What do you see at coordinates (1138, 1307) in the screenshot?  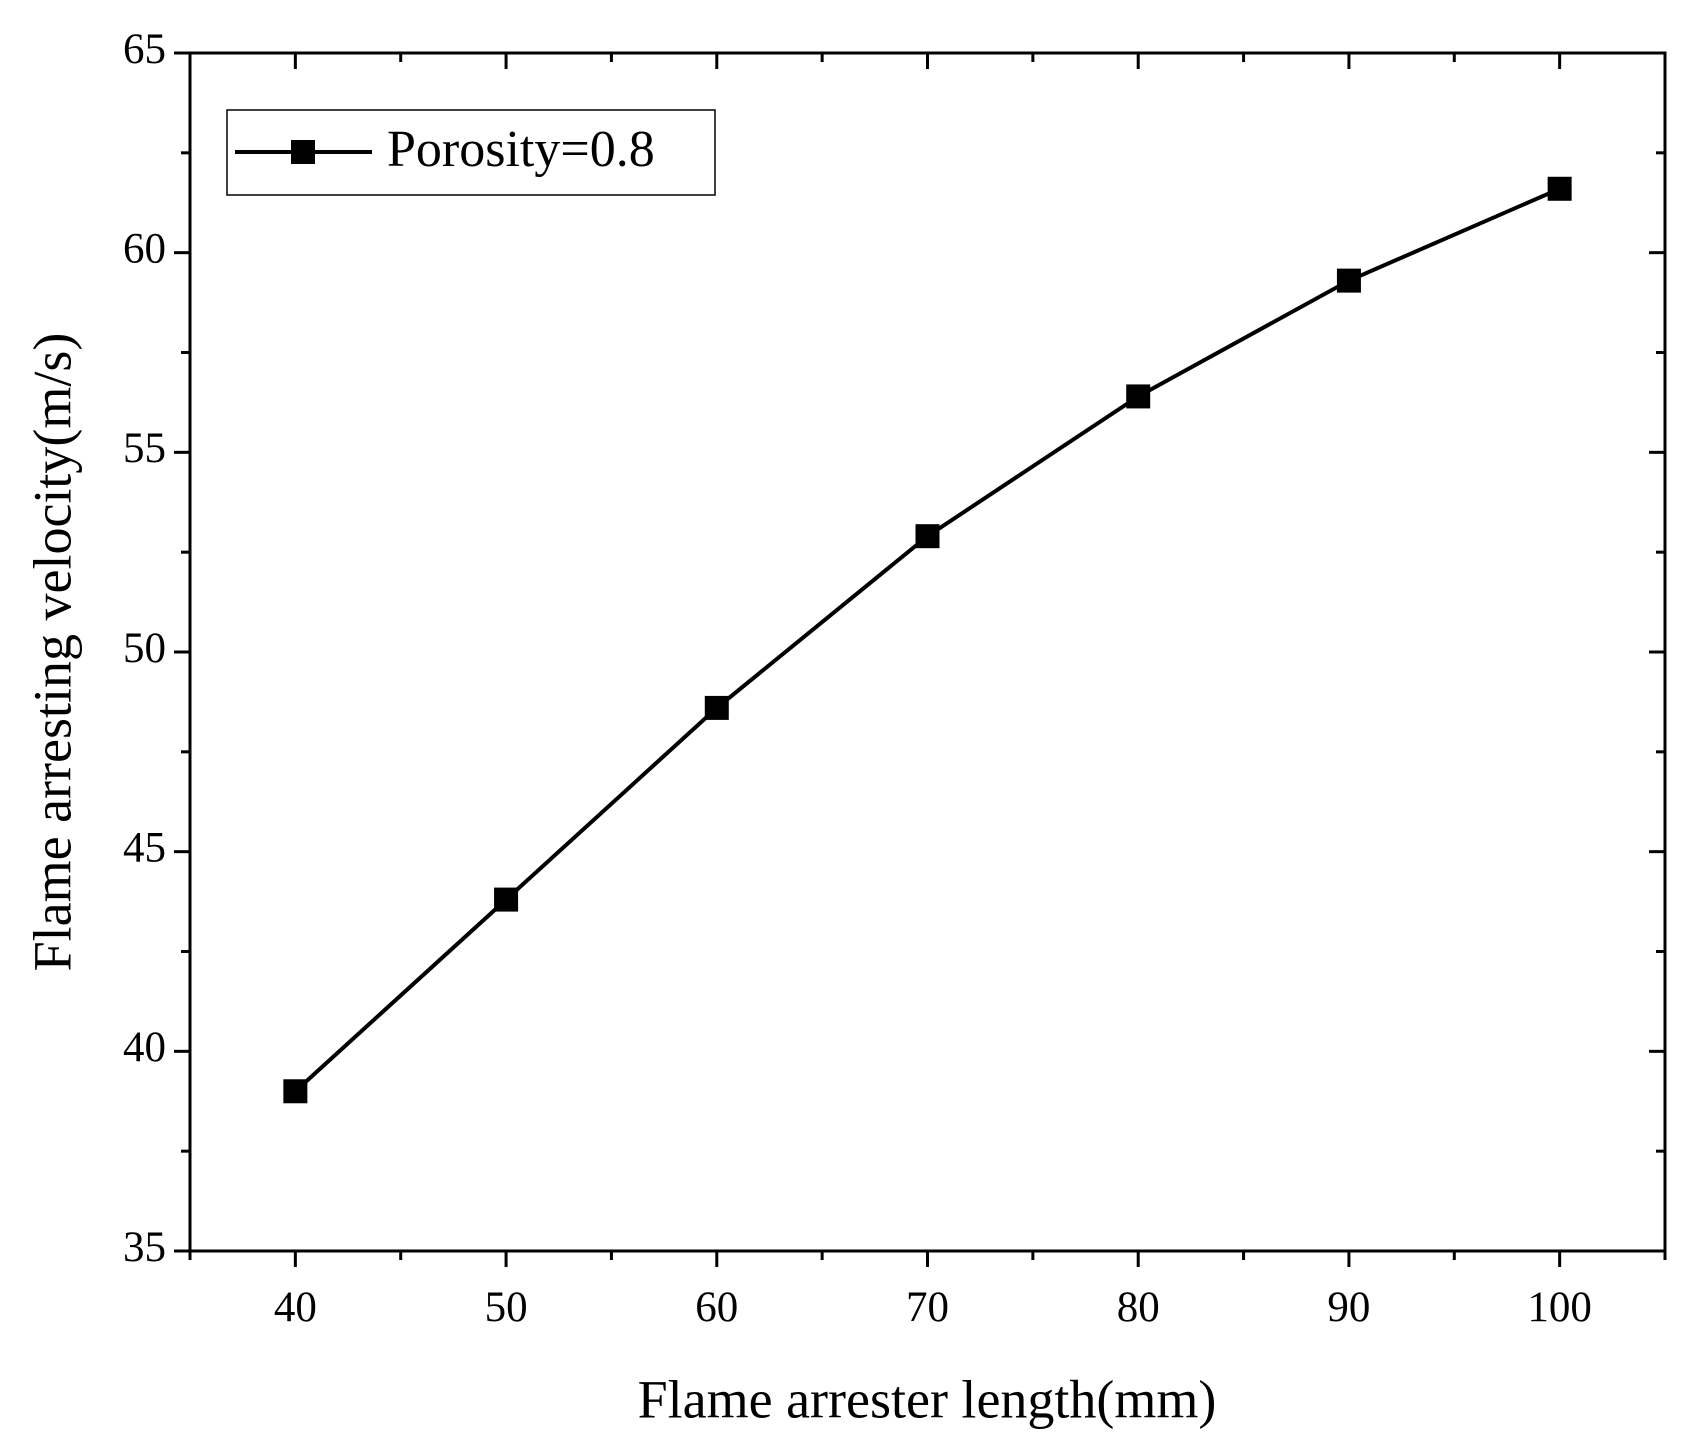 I see `x-tick-label: 80` at bounding box center [1138, 1307].